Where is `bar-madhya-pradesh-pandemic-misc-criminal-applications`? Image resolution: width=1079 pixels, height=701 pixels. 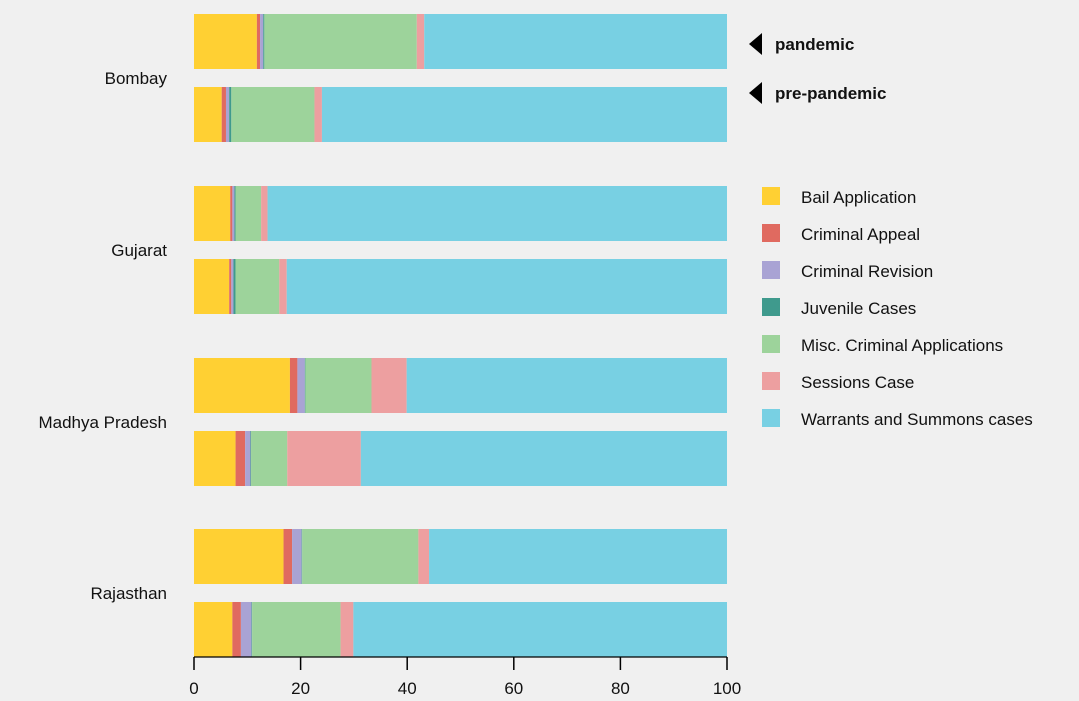
bar-madhya-pradesh-pandemic-misc-criminal-applications is located at coordinates (338, 385).